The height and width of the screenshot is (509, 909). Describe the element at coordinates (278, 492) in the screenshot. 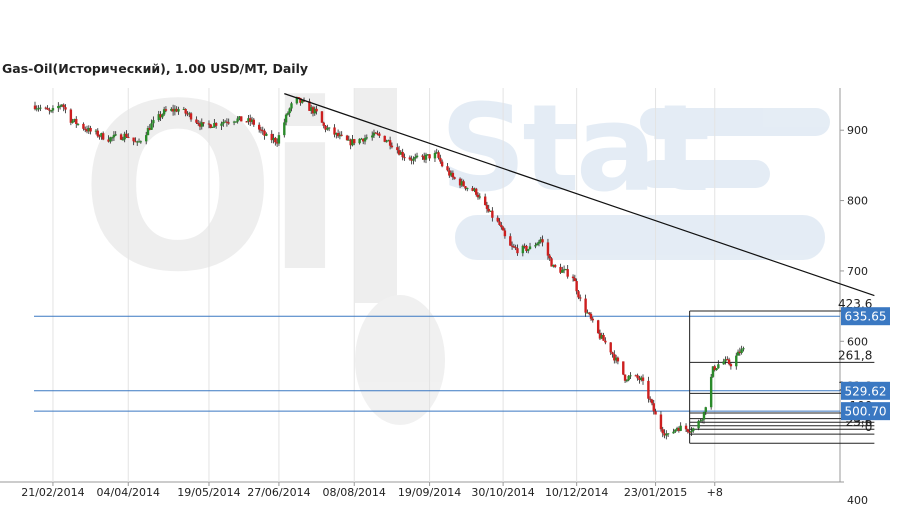

I see `x-tick-label: 27/06/2014` at that location.